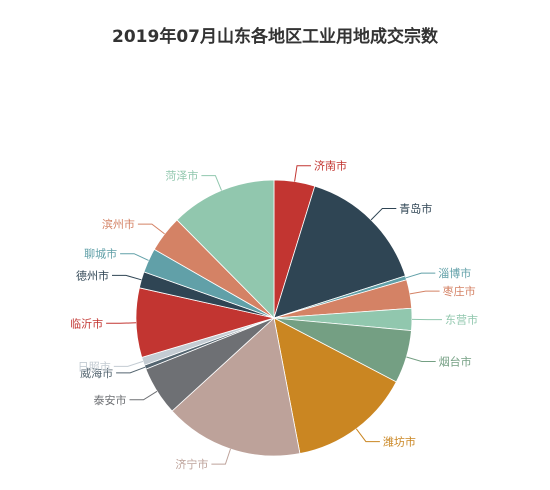 This screenshot has height=490, width=550. I want to click on slice-label-14: 滨州市, so click(118, 224).